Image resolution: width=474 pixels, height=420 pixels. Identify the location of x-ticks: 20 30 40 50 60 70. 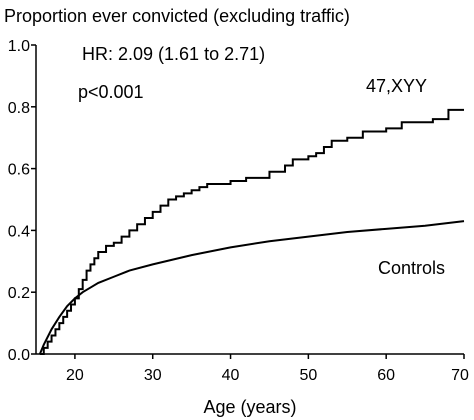
(267, 369).